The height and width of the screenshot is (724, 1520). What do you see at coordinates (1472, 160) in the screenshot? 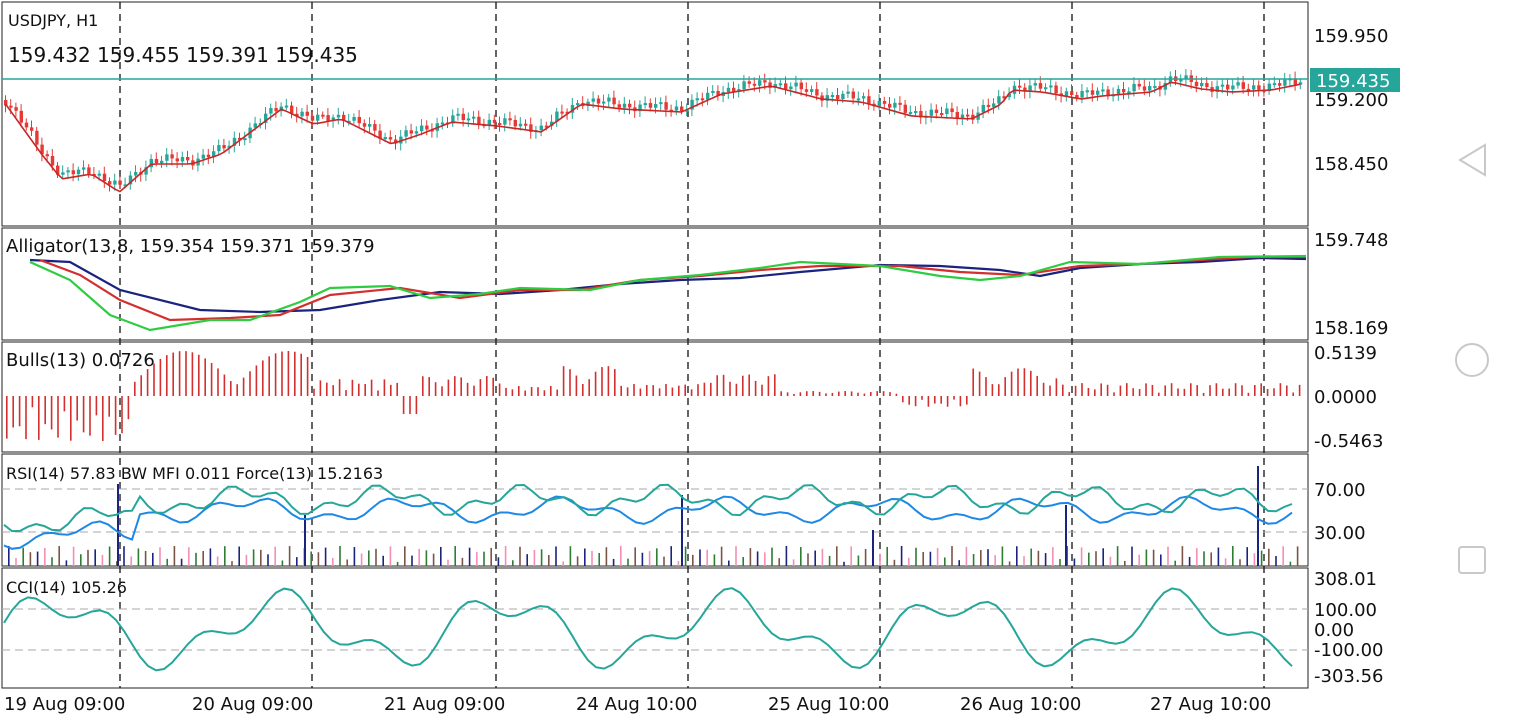
I see `back-triangle-icon` at bounding box center [1472, 160].